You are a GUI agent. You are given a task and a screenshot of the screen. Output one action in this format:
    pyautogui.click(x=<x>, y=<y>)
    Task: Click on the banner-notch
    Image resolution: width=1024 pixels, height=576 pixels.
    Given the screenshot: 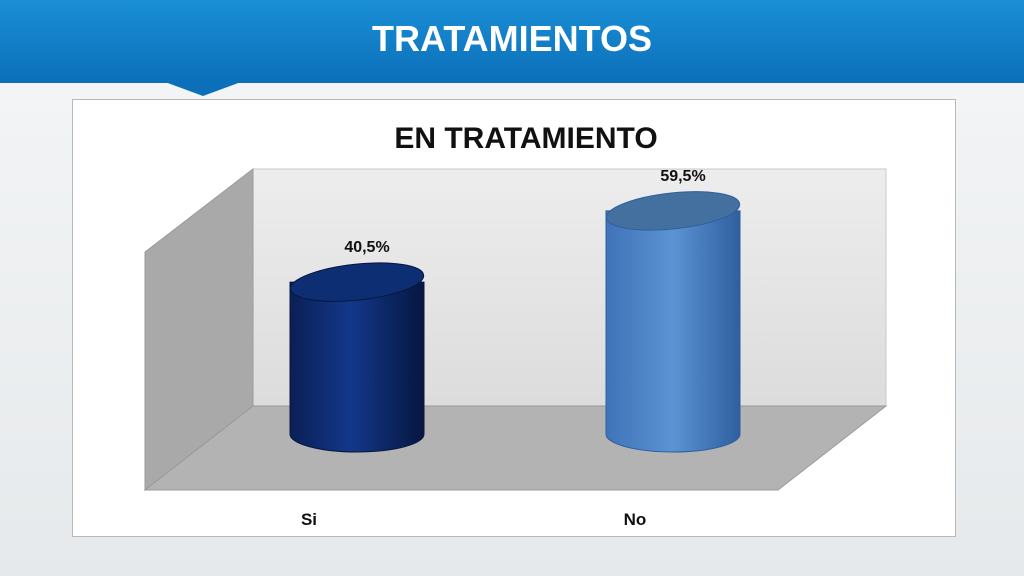 What is the action you would take?
    pyautogui.click(x=203, y=89)
    